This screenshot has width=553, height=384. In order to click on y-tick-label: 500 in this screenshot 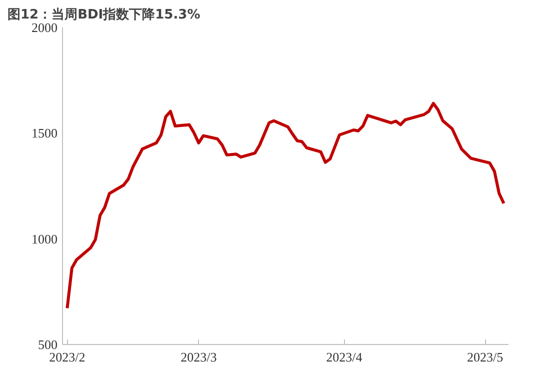, I will do `click(48, 344)`.